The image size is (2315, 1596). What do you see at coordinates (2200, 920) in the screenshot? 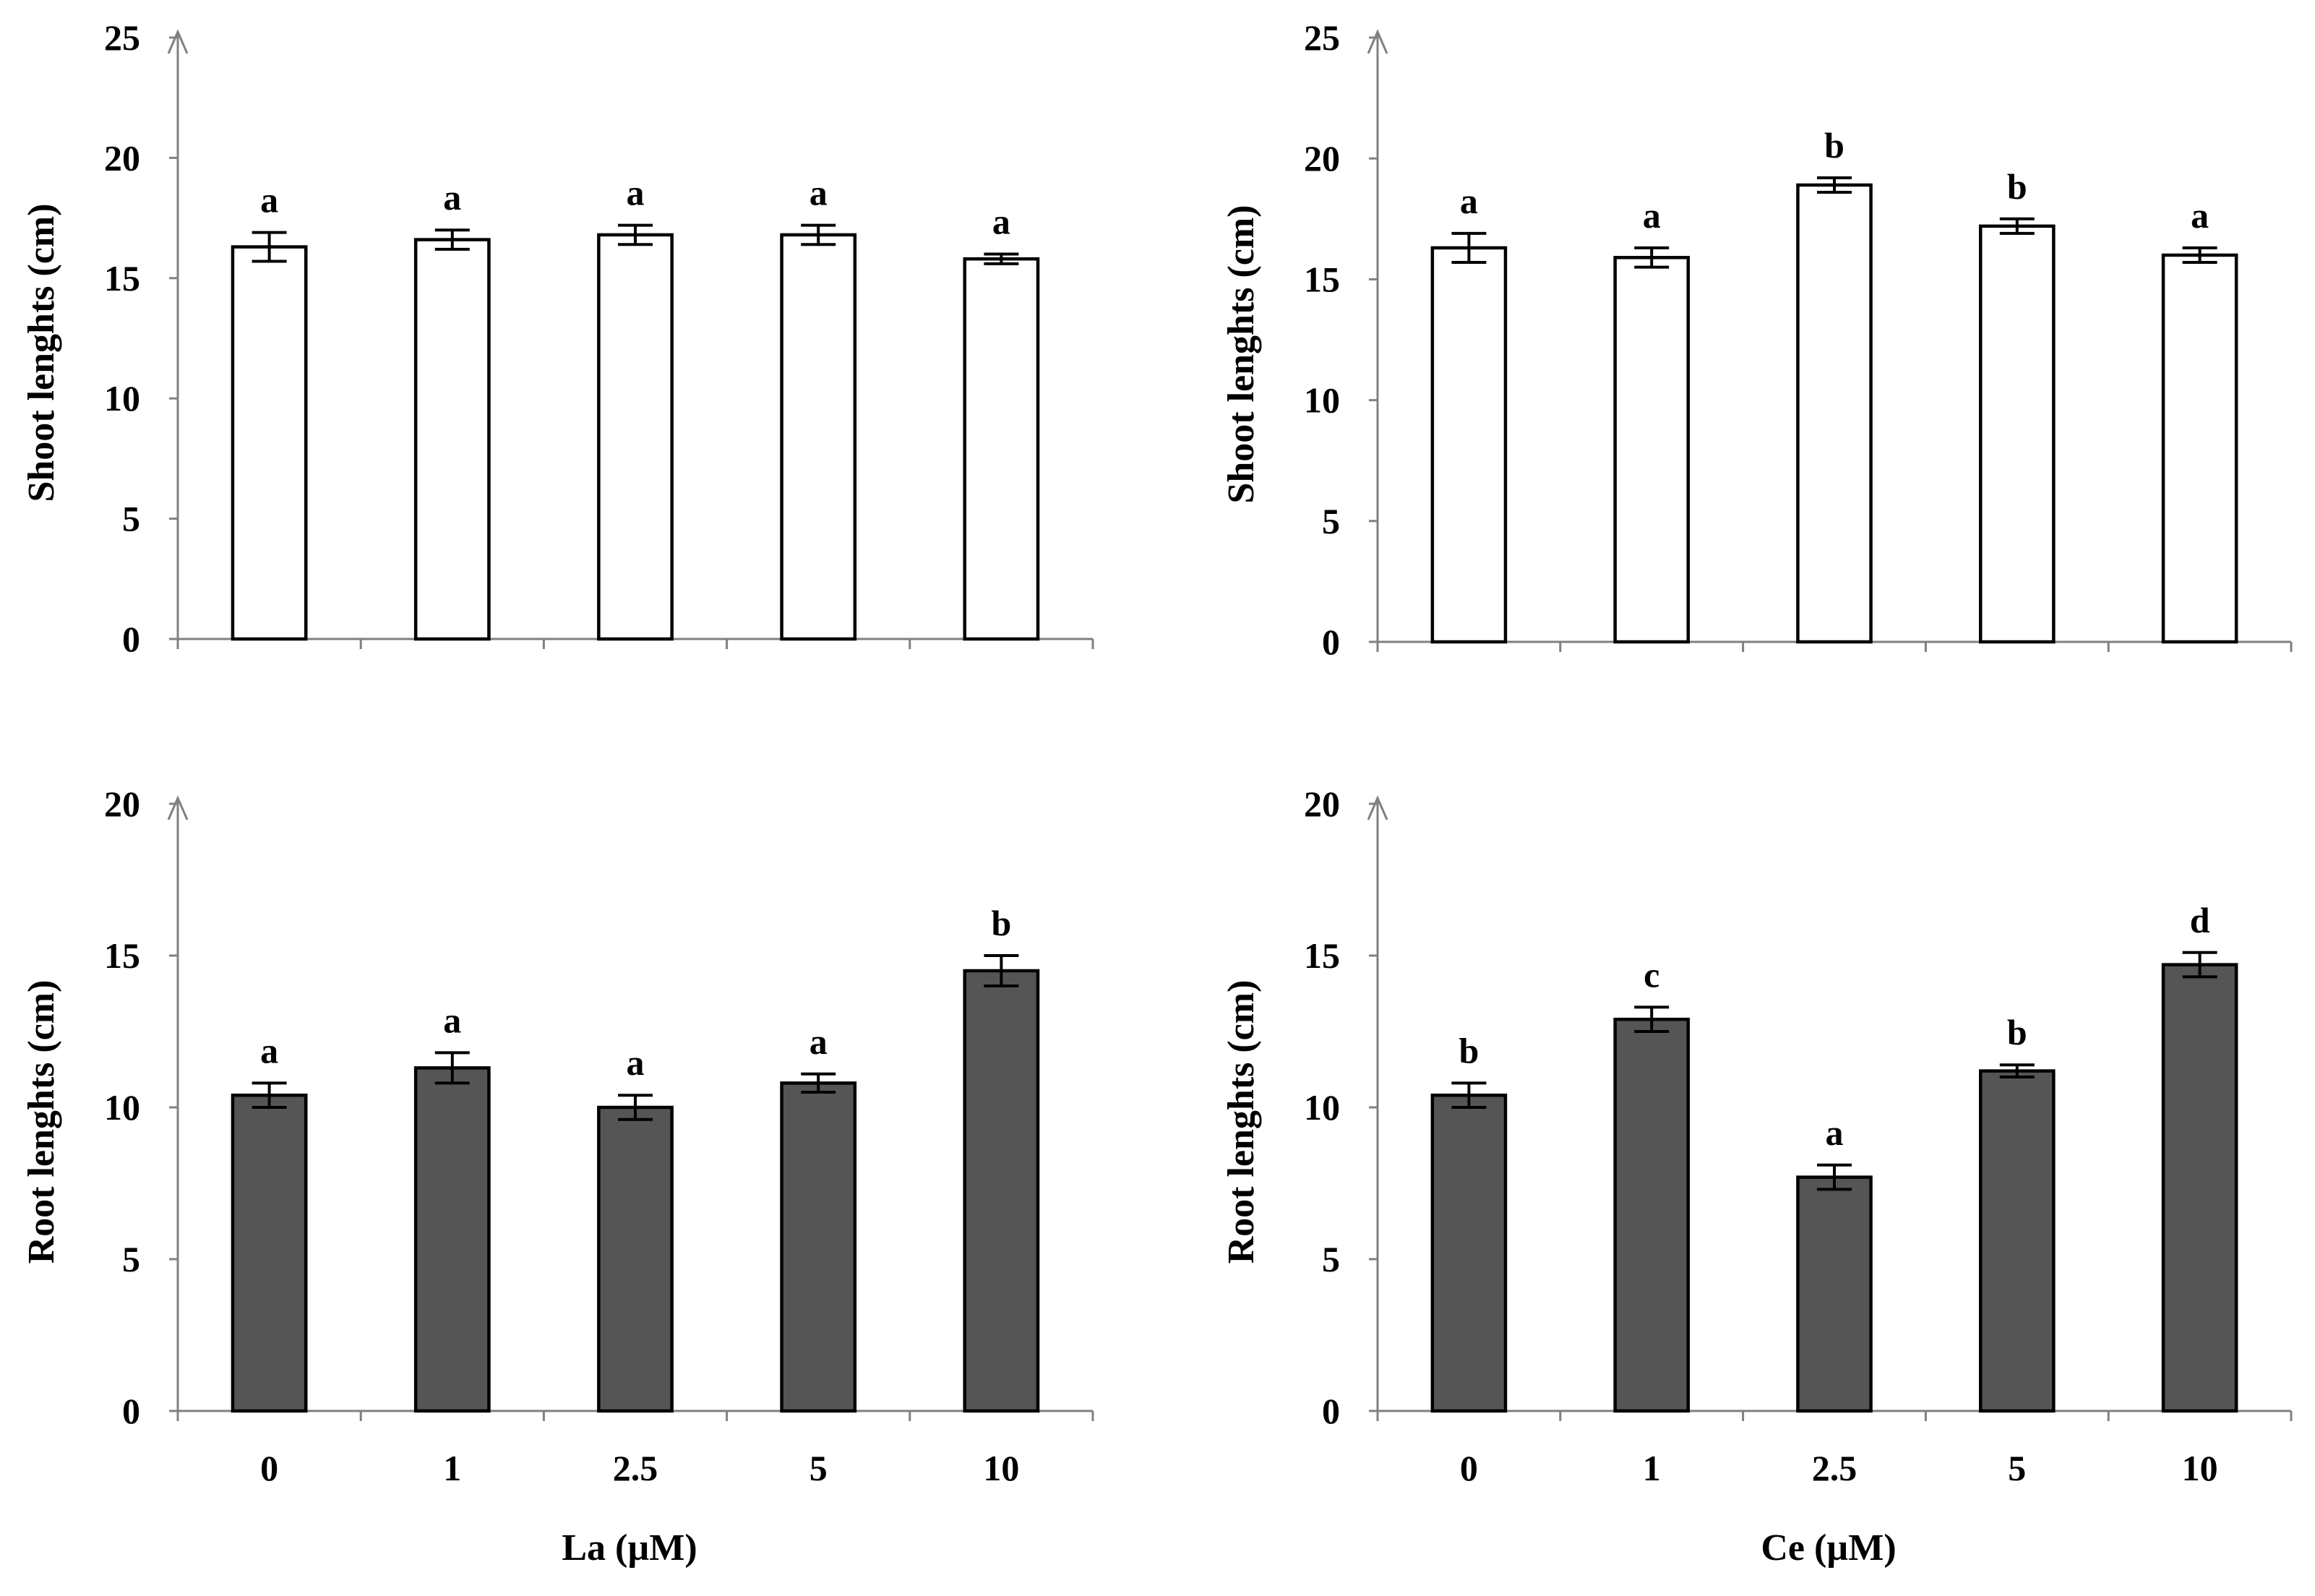
I see `significance-label: d` at bounding box center [2200, 920].